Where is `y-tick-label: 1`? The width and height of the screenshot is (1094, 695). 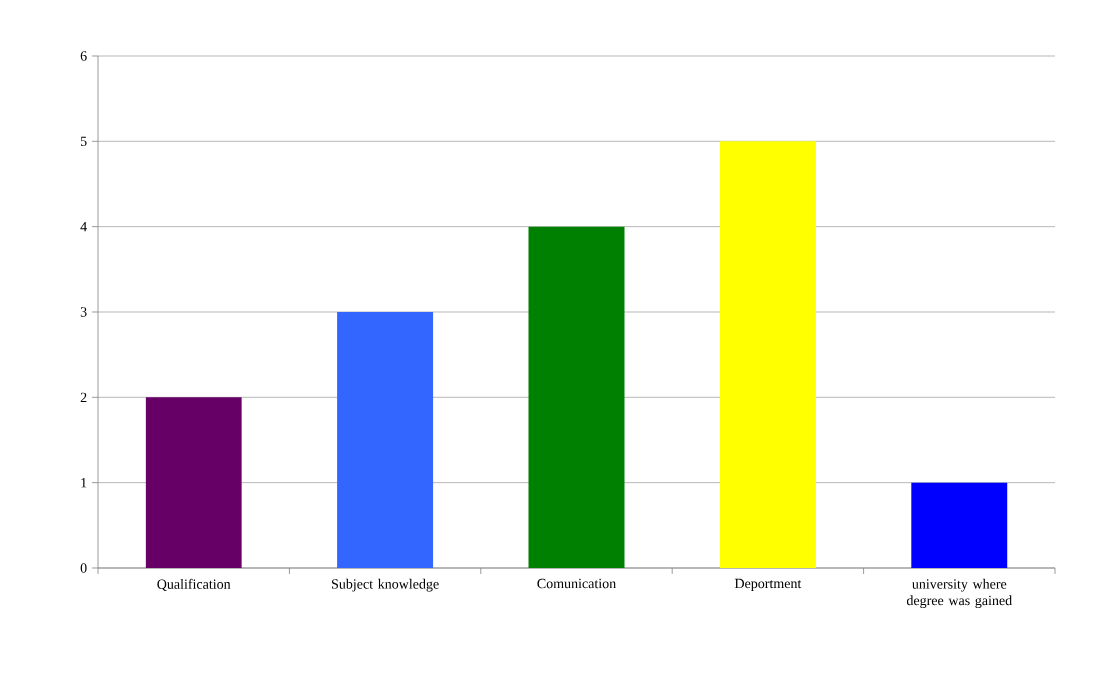
y-tick-label: 1 is located at coordinates (84, 483).